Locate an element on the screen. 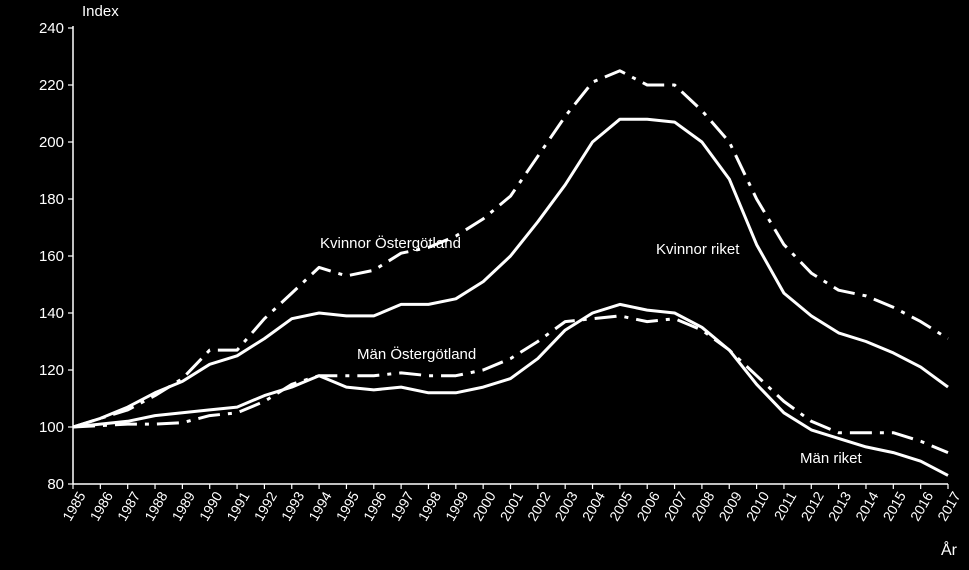 Image resolution: width=969 pixels, height=570 pixels. y-tick-label: 160 is located at coordinates (51, 256).